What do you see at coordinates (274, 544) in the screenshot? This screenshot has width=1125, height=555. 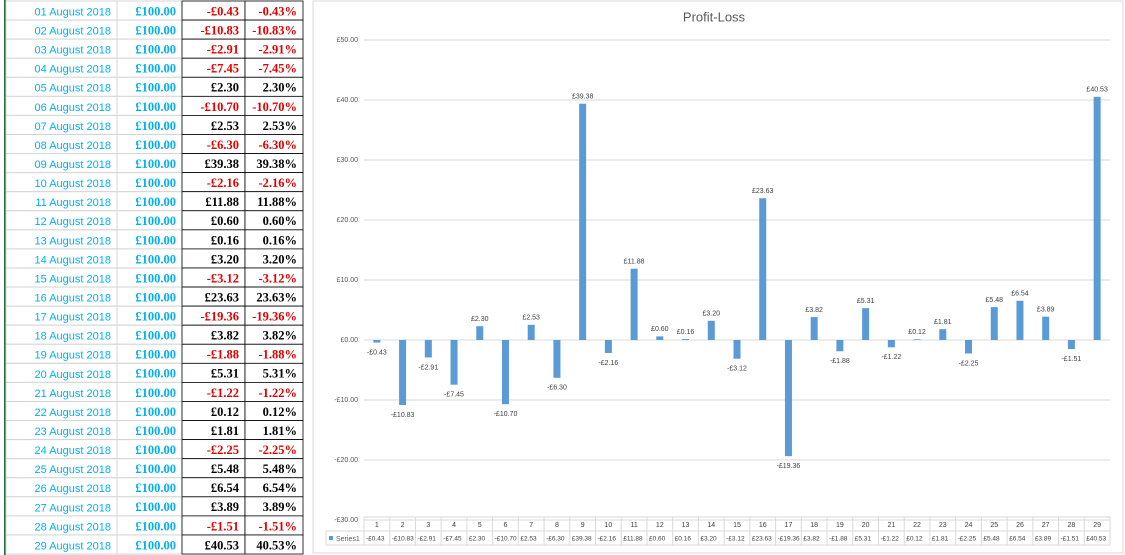 I see `cell` at bounding box center [274, 544].